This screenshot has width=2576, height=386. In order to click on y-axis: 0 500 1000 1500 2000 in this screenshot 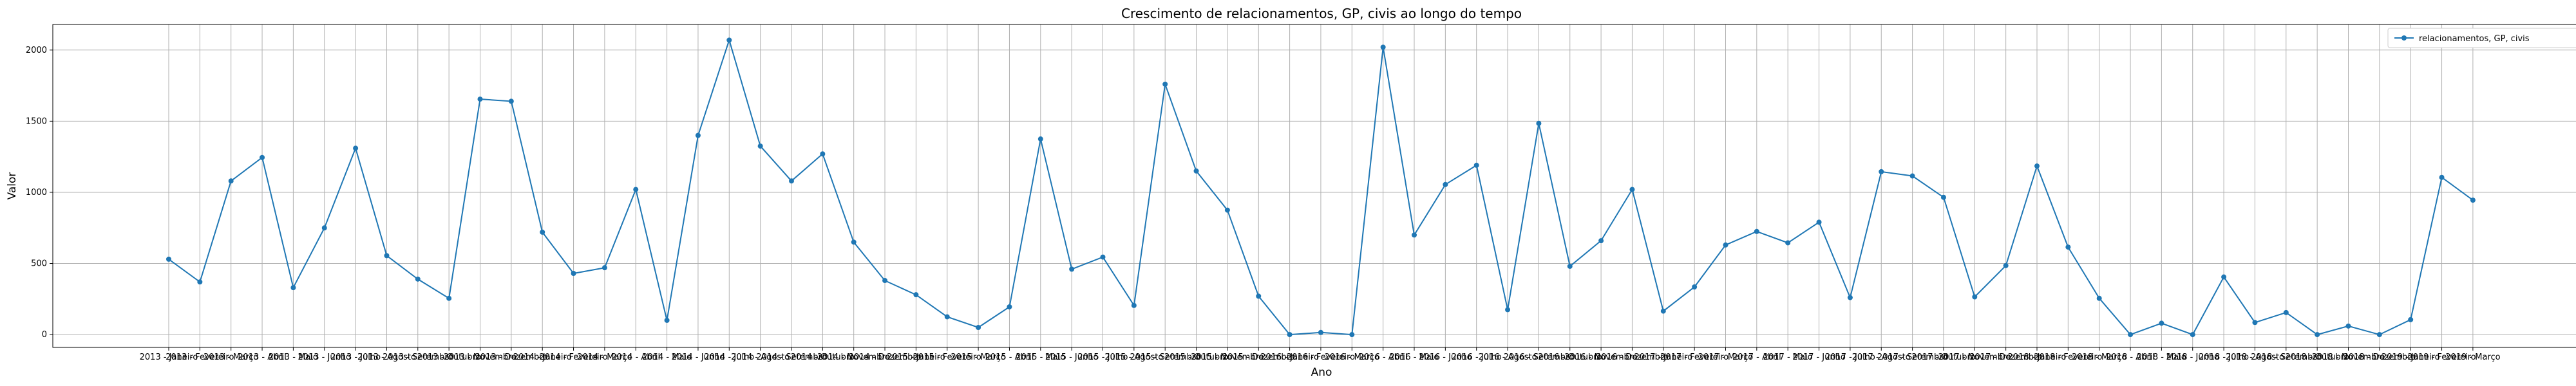, I will do `click(40, 193)`.